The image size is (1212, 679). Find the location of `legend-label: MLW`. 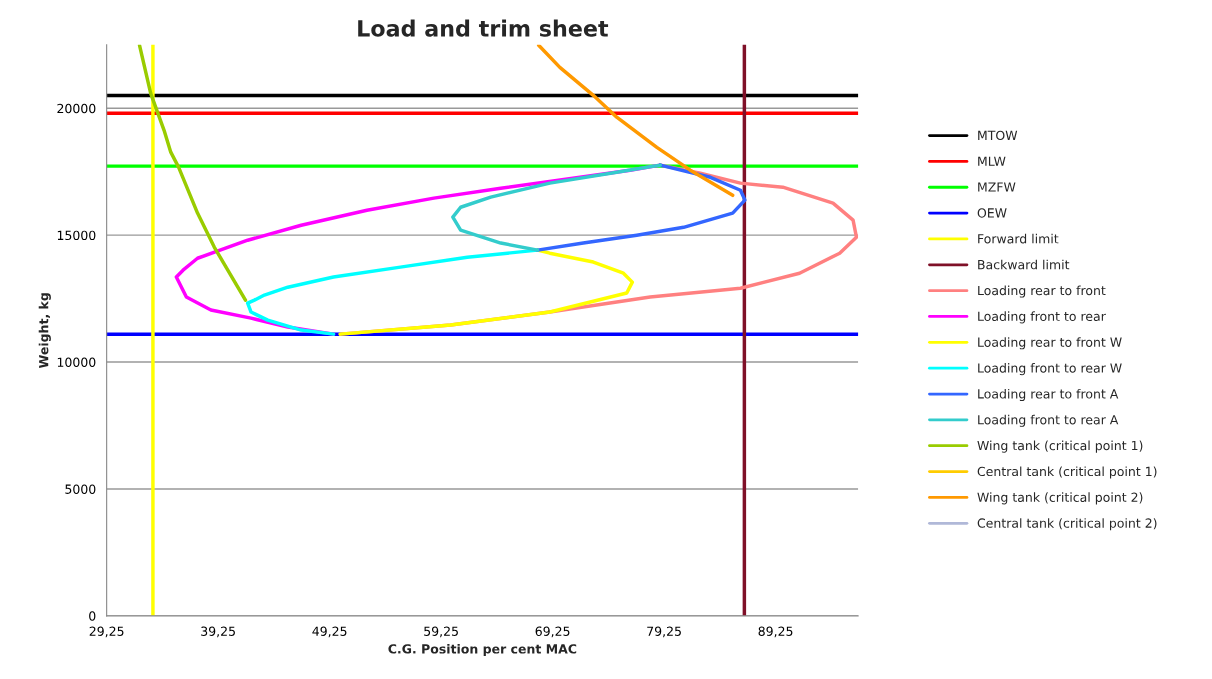

legend-label: MLW is located at coordinates (992, 161).